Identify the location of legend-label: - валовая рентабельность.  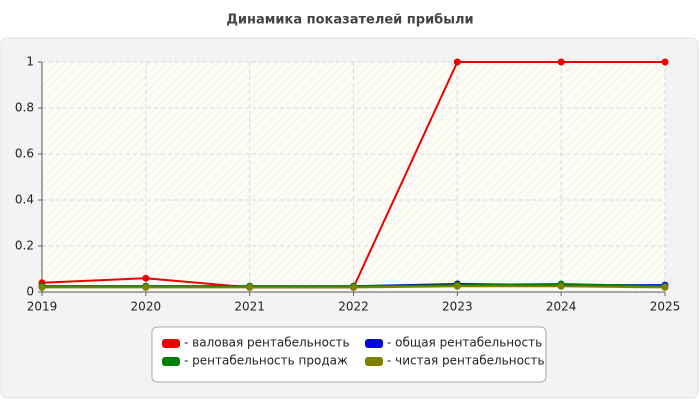
(267, 343).